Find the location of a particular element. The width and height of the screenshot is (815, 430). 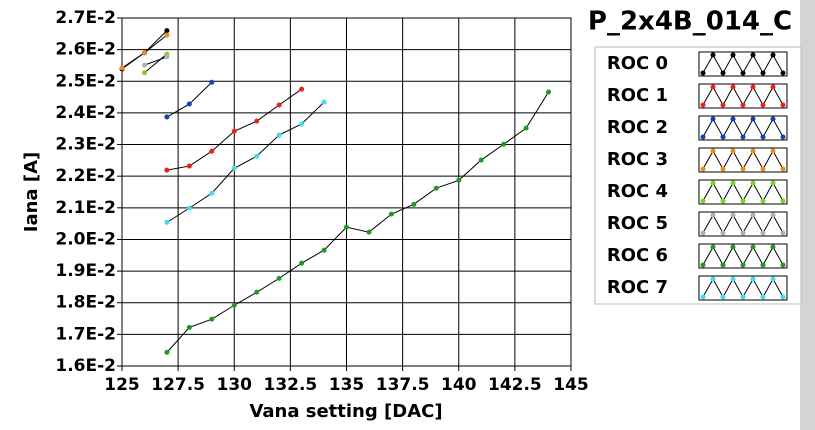

y-tick-label: 1.7E-2 is located at coordinates (85, 334).